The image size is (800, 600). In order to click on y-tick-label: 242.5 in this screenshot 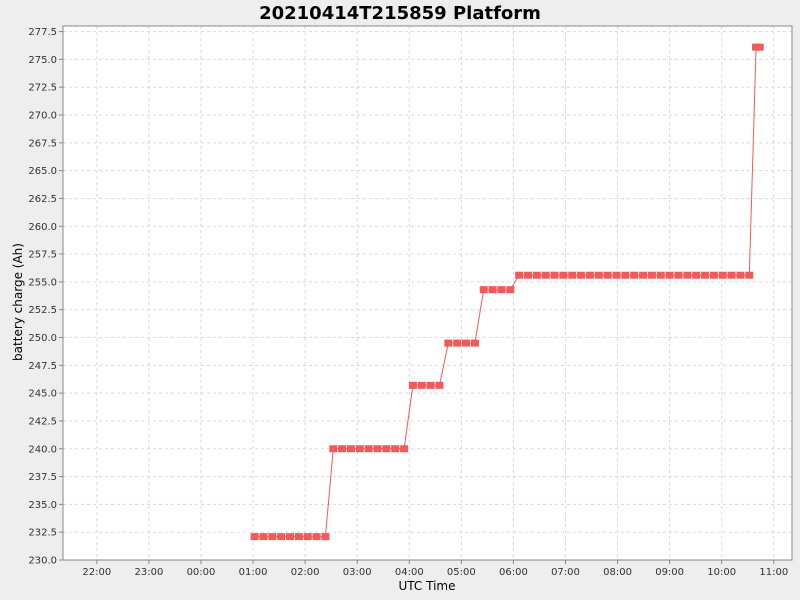, I will do `click(42, 421)`.